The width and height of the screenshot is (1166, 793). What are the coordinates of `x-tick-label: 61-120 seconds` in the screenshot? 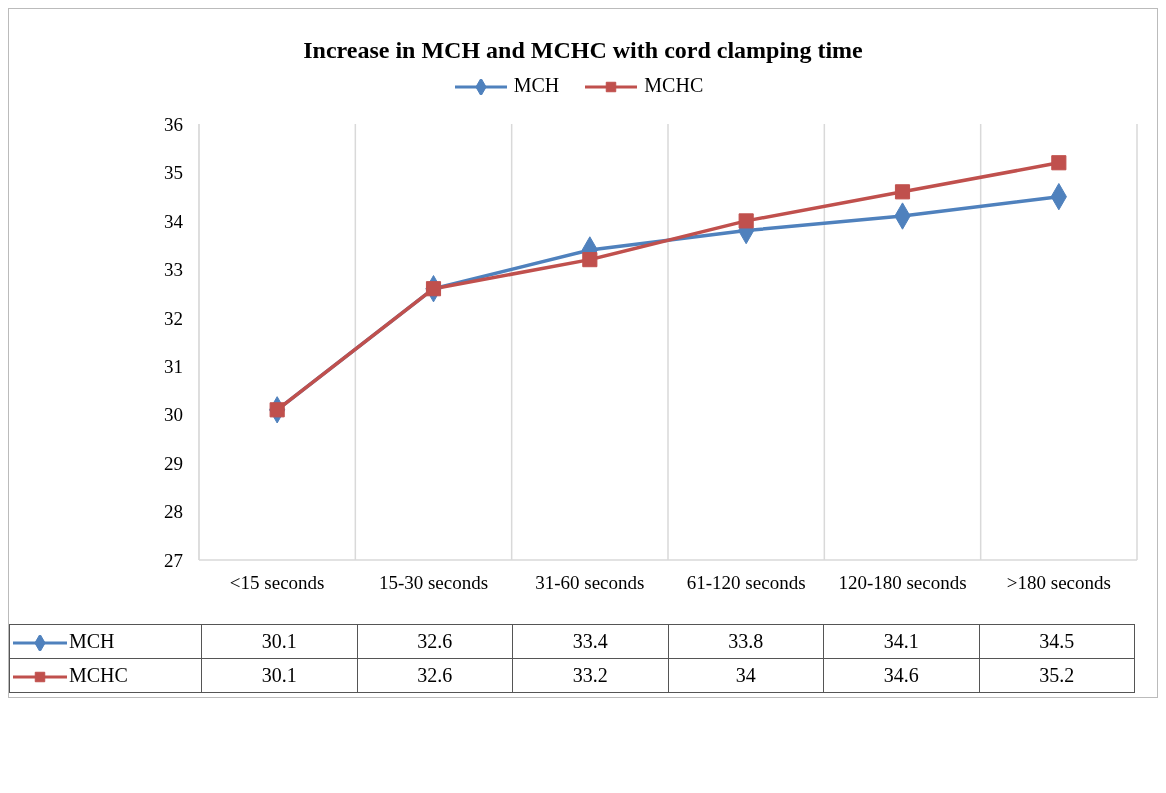 It's located at (746, 583).